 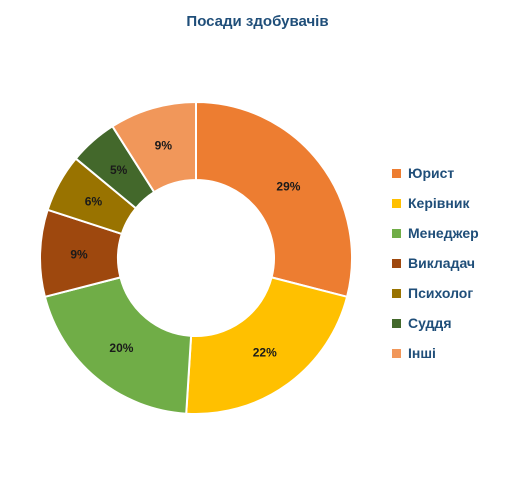 What do you see at coordinates (94, 202) in the screenshot?
I see `slice-label-5: 6%` at bounding box center [94, 202].